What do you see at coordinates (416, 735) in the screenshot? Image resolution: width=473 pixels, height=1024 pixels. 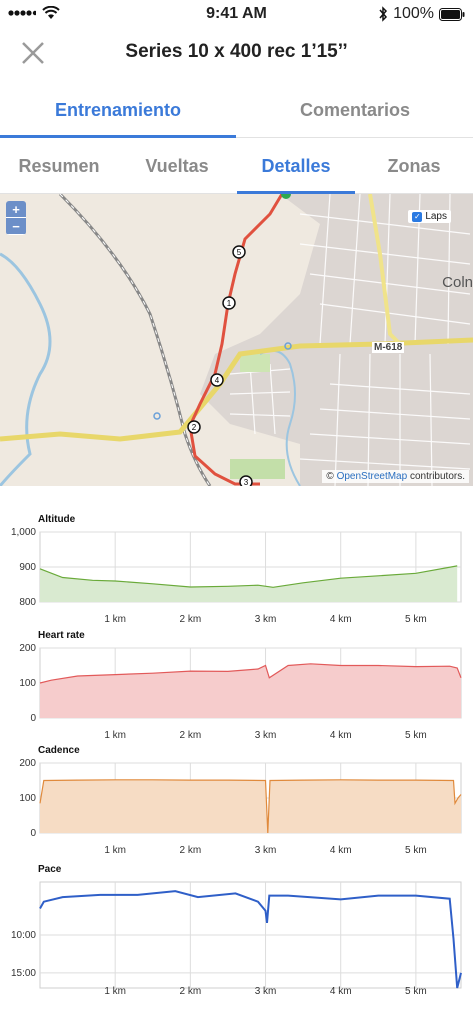 I see `heart-rate-x-tick-label: 5 km` at bounding box center [416, 735].